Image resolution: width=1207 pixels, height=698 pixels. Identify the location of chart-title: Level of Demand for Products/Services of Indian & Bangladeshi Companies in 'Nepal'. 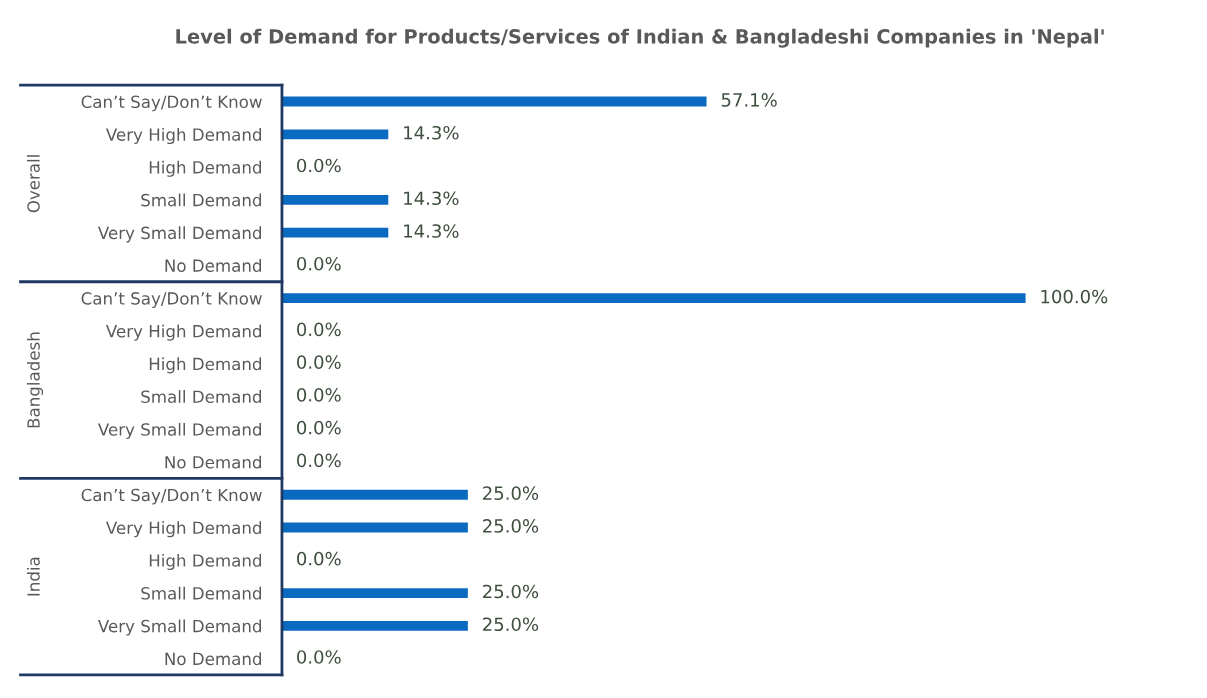
(640, 38).